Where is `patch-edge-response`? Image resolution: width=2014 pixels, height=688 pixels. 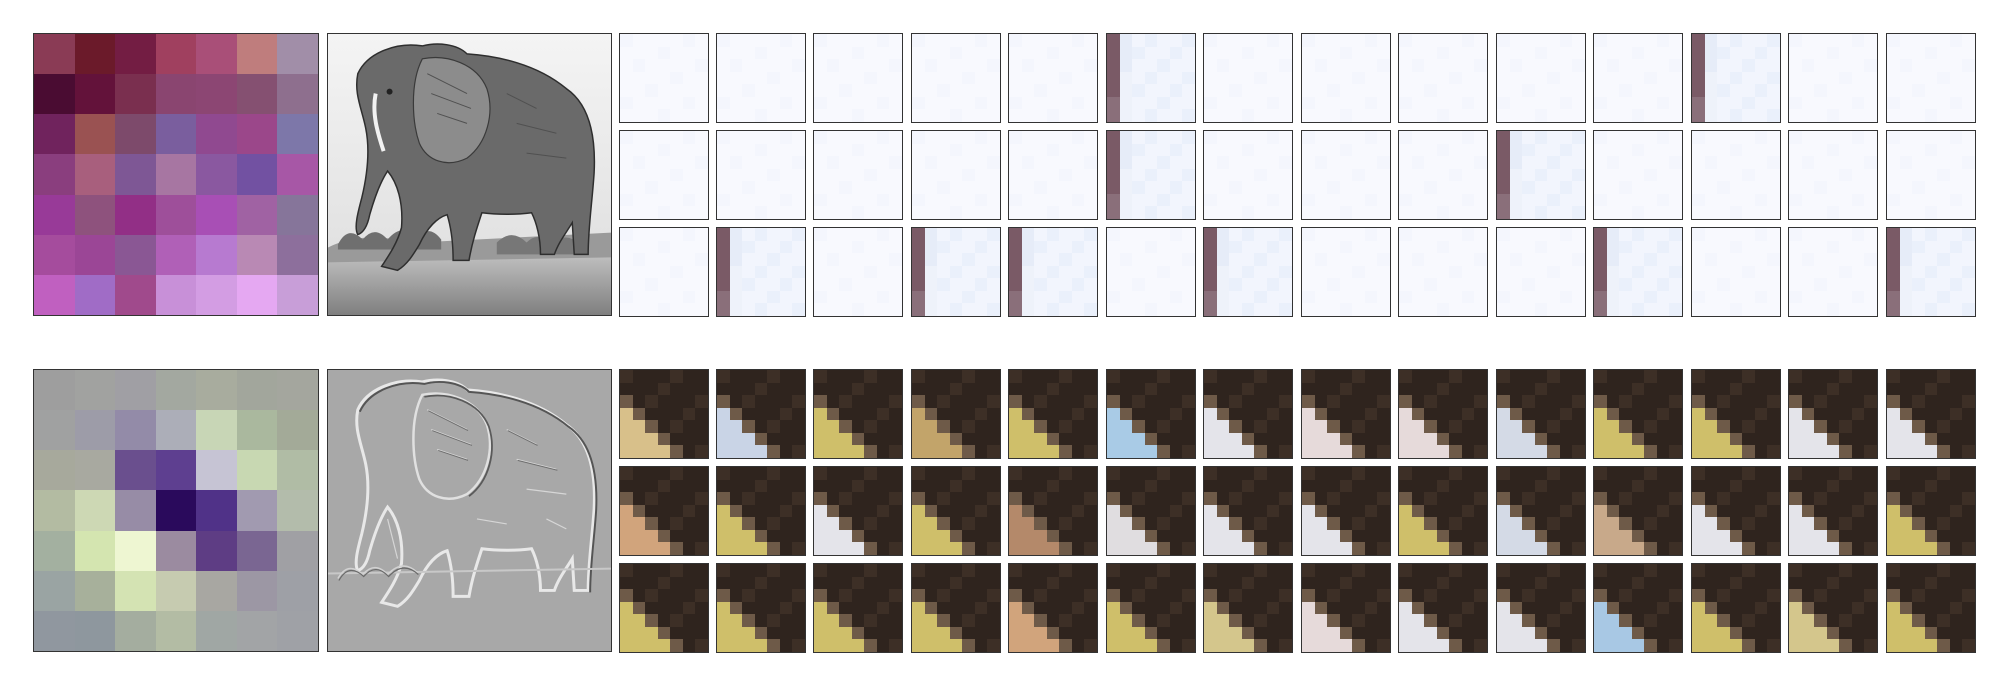 patch-edge-response is located at coordinates (1151, 175).